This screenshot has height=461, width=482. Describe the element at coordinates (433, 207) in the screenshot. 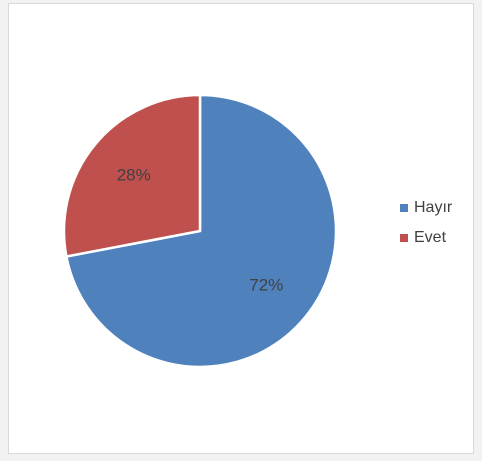

I see `legend-label-hayir: Hayır` at that location.